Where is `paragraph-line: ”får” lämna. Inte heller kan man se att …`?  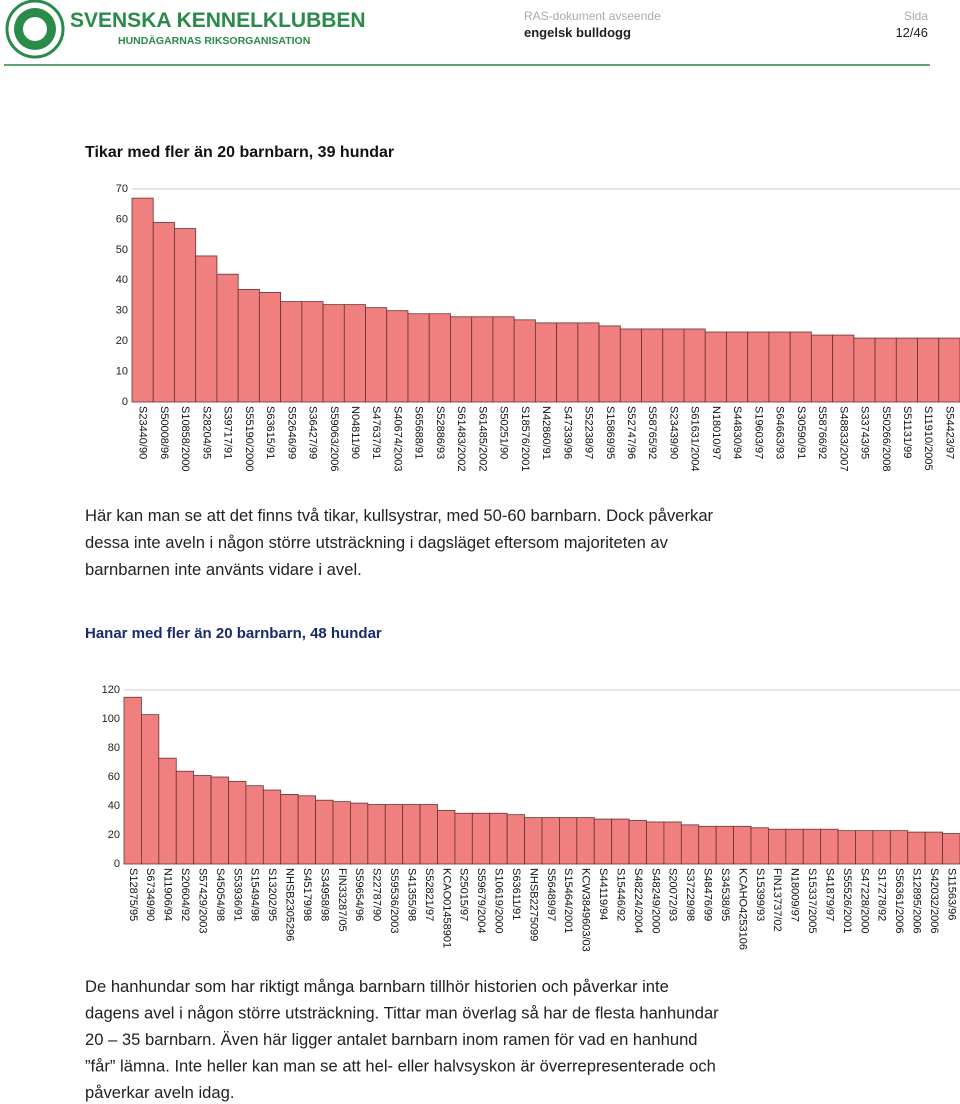
paragraph-line: ”får” lämna. Inte heller kan man se att … is located at coordinates (400, 1066).